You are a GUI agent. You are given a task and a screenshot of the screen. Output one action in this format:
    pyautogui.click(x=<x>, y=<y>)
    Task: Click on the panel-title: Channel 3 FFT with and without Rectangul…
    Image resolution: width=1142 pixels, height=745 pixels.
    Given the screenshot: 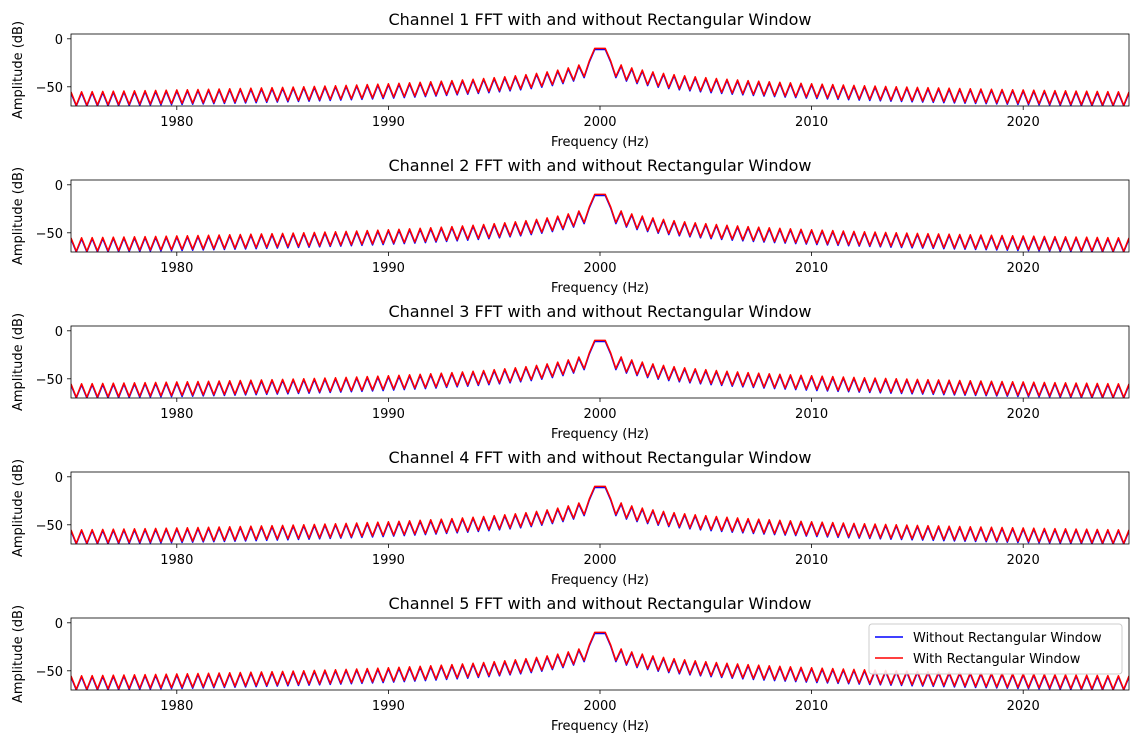 What is the action you would take?
    pyautogui.click(x=599, y=311)
    